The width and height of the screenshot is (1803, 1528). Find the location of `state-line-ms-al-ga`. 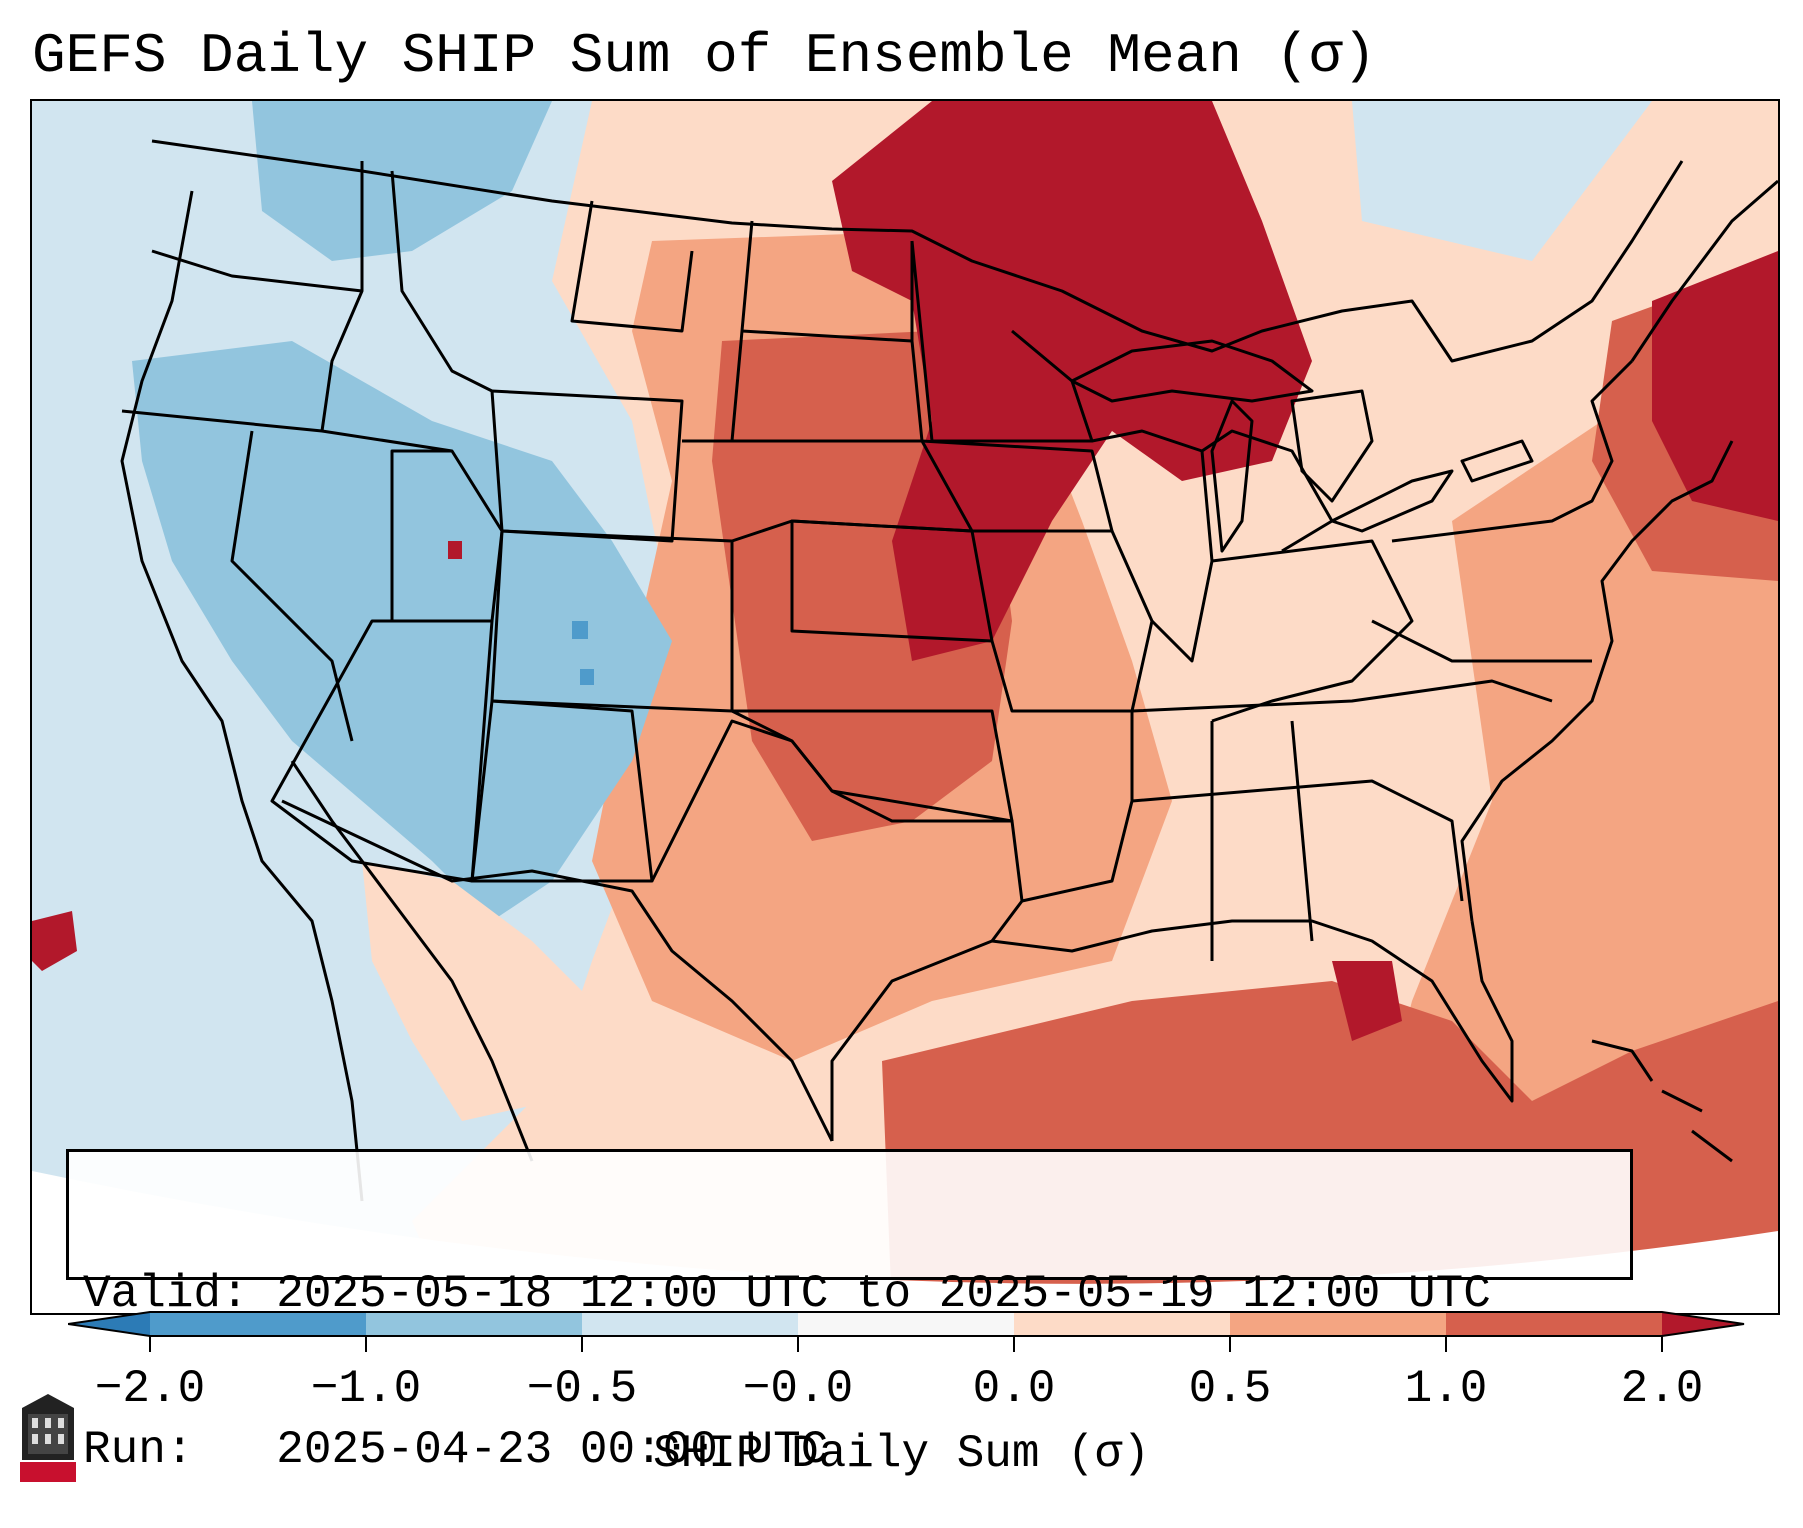

state-line-ms-al-ga is located at coordinates (1297, 840).